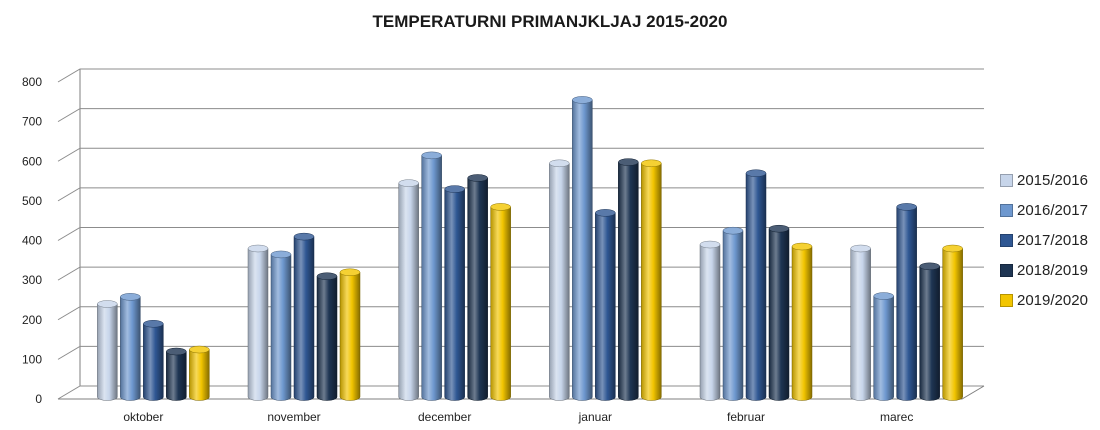 The height and width of the screenshot is (430, 1100). Describe the element at coordinates (1052, 180) in the screenshot. I see `legend-label: 2015/2016` at that location.